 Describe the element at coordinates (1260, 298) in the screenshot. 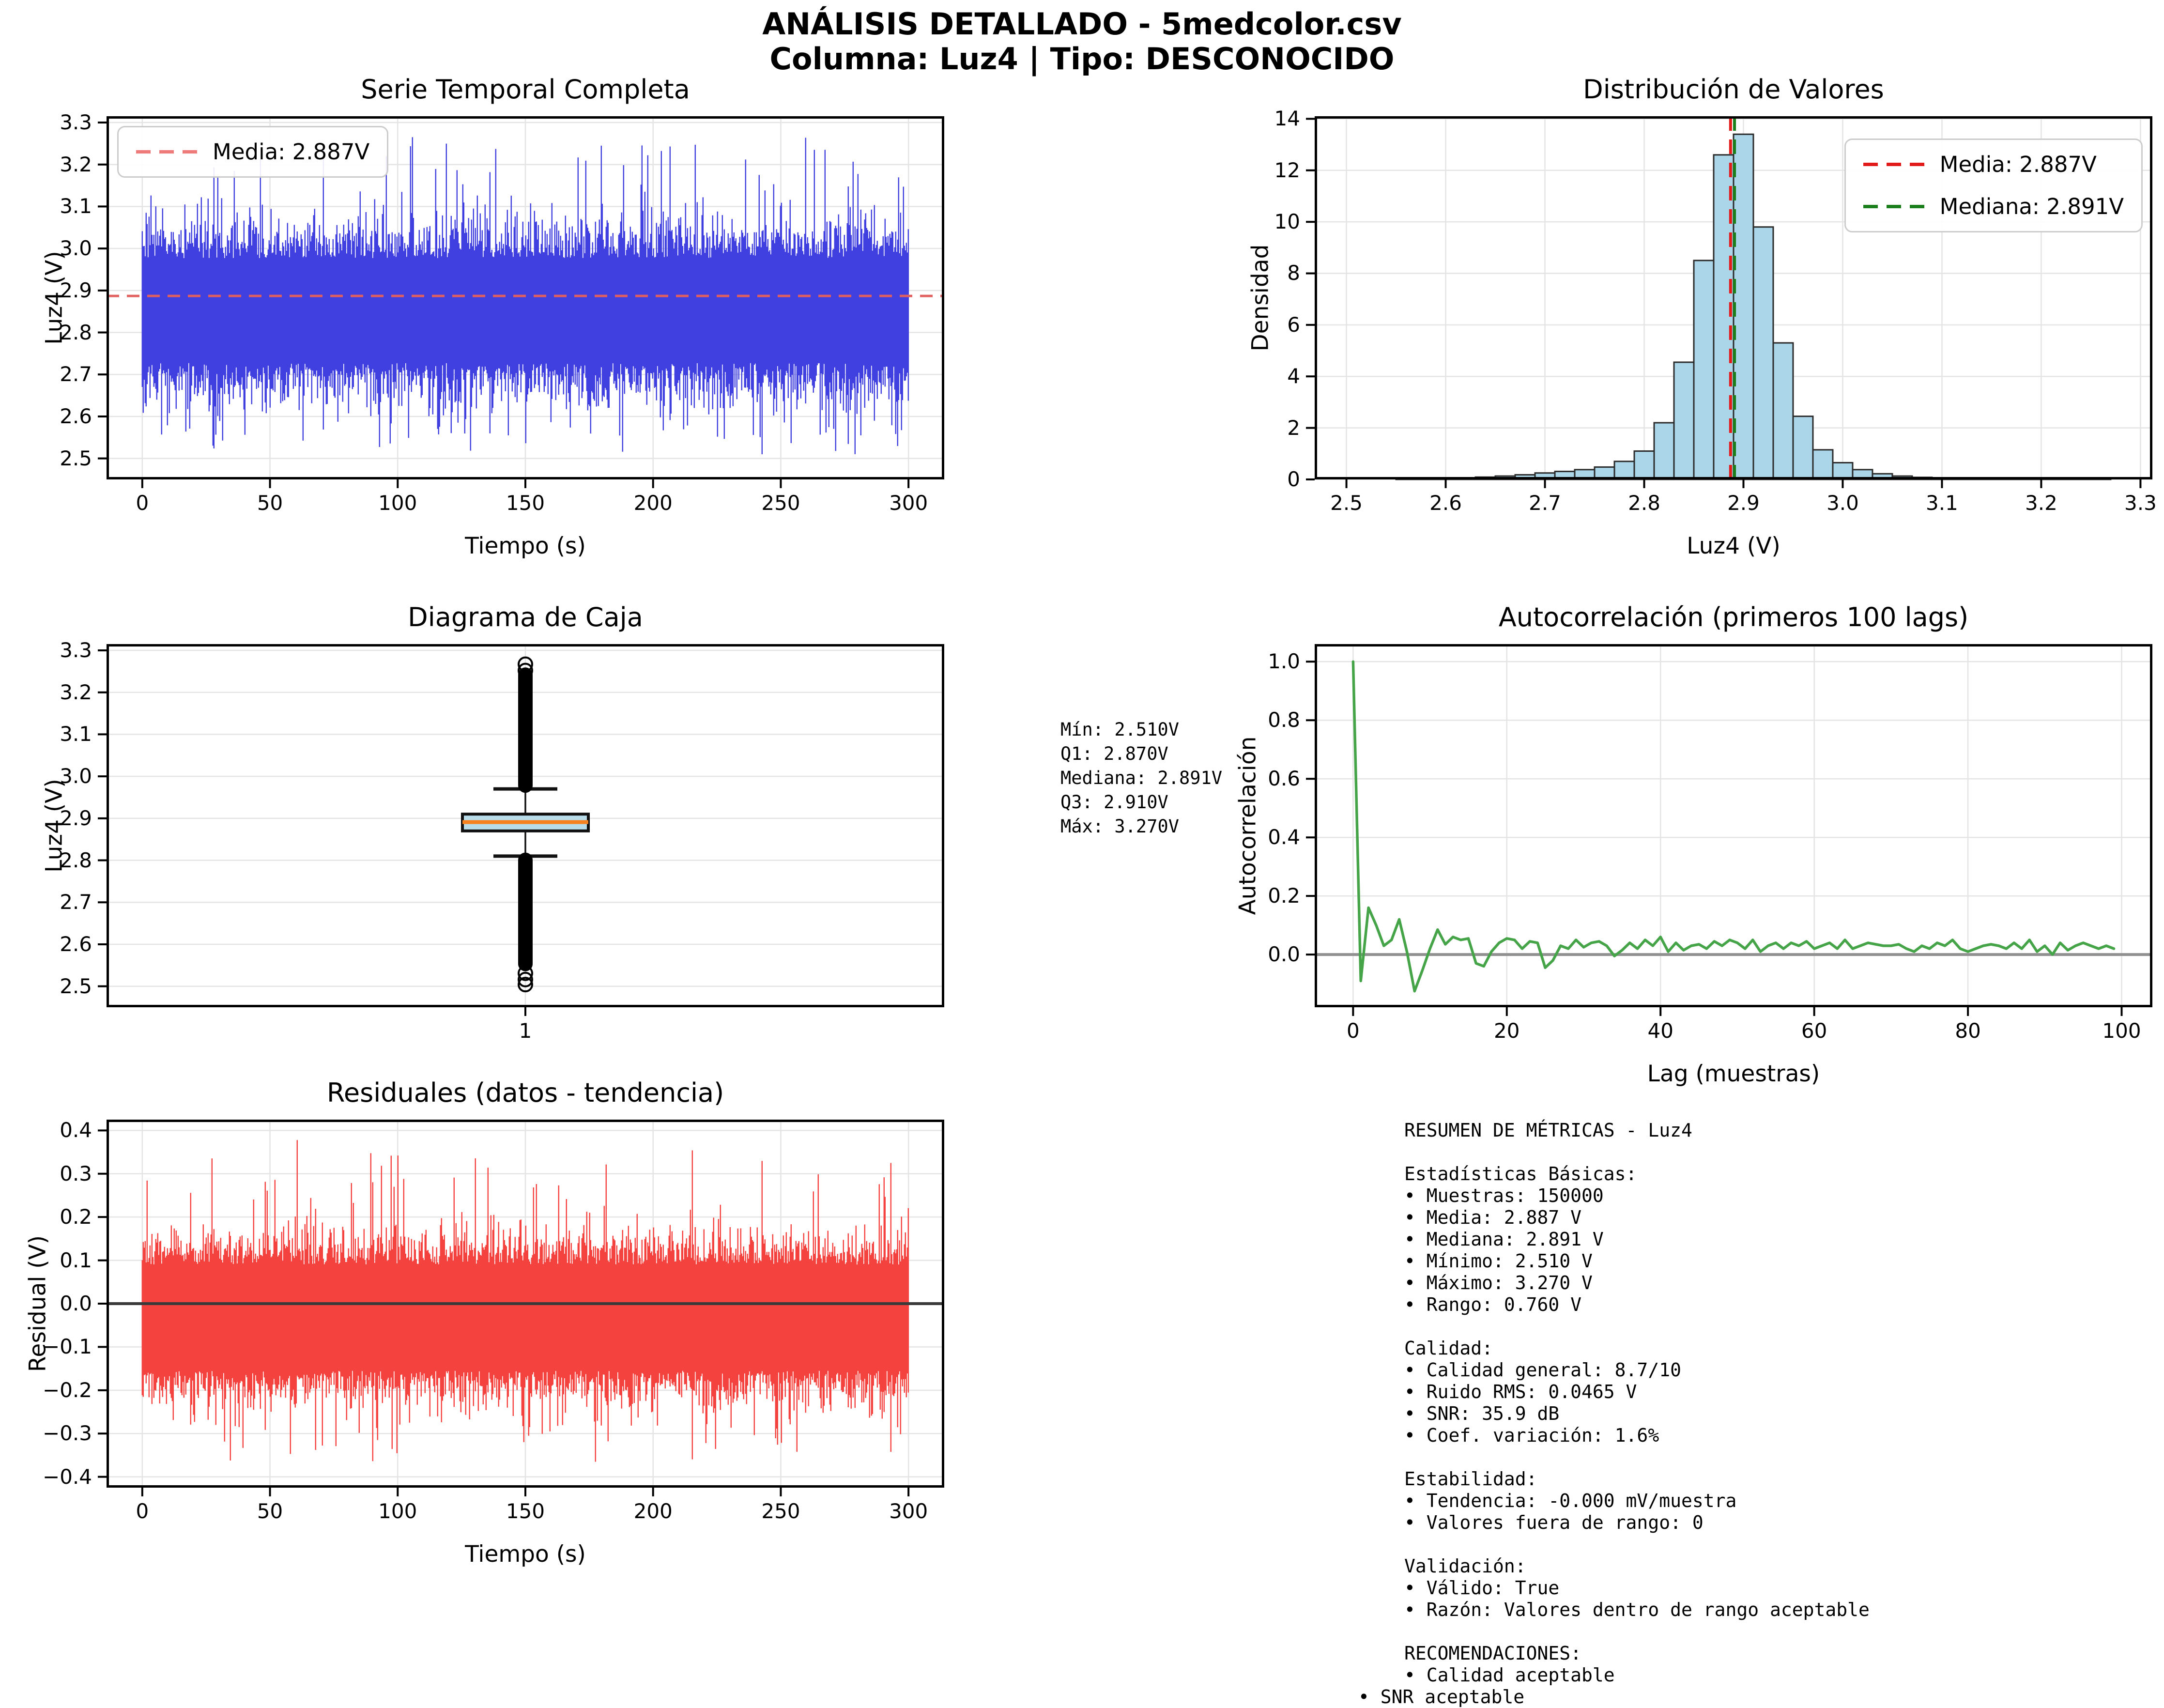

I see `y-axis-label: Densidad` at that location.